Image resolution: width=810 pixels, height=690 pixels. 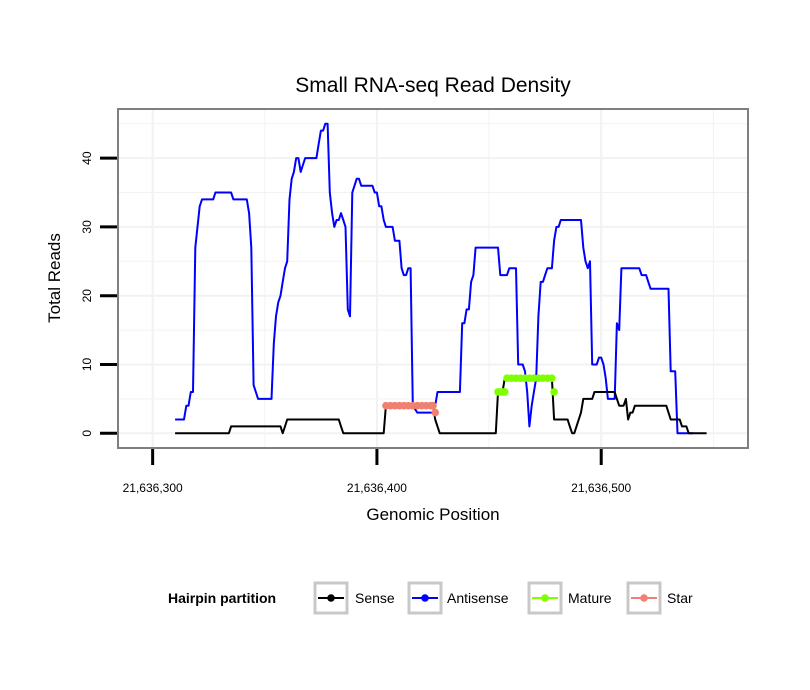 I want to click on x-tick-label: 21,636,500, so click(x=601, y=488).